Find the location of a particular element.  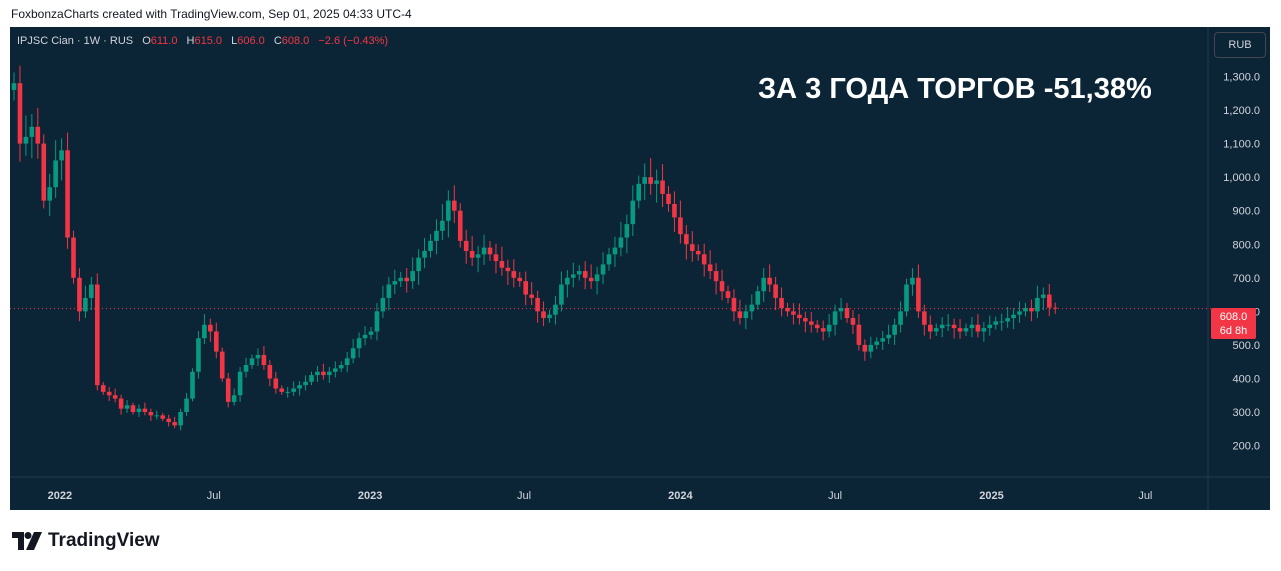

open-value: 611.0 is located at coordinates (164, 41).